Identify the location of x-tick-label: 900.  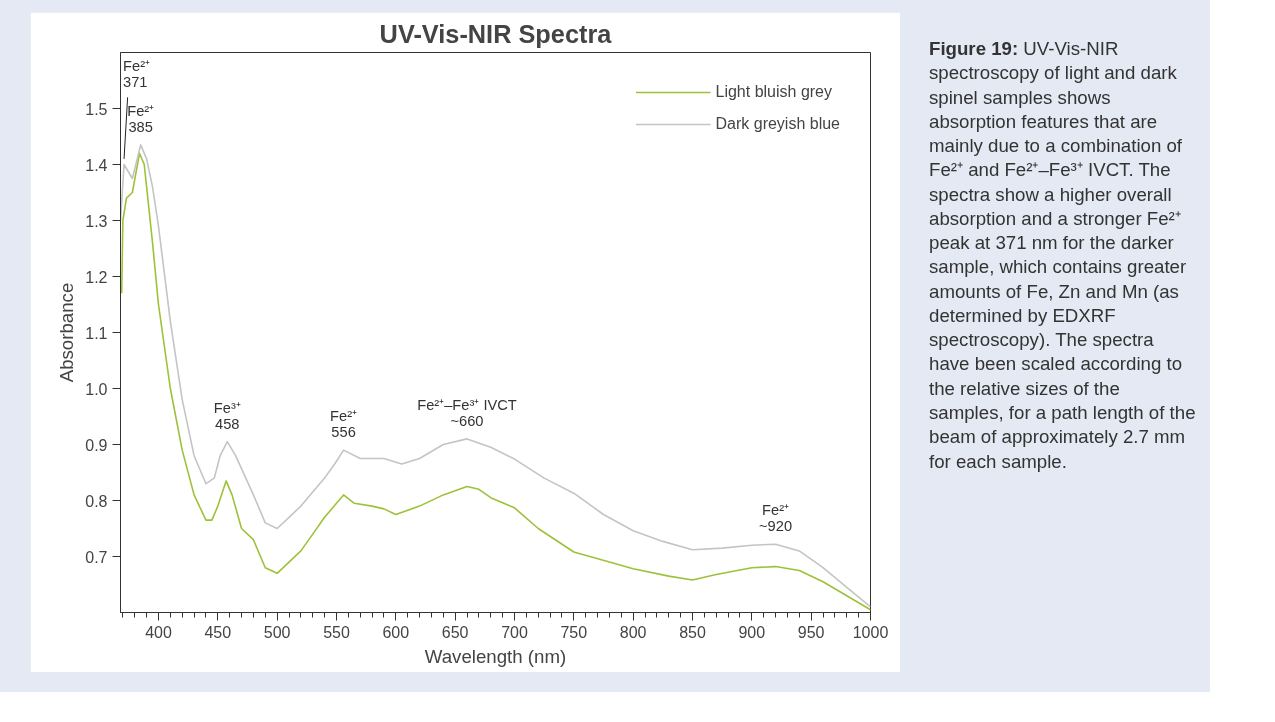
(752, 632).